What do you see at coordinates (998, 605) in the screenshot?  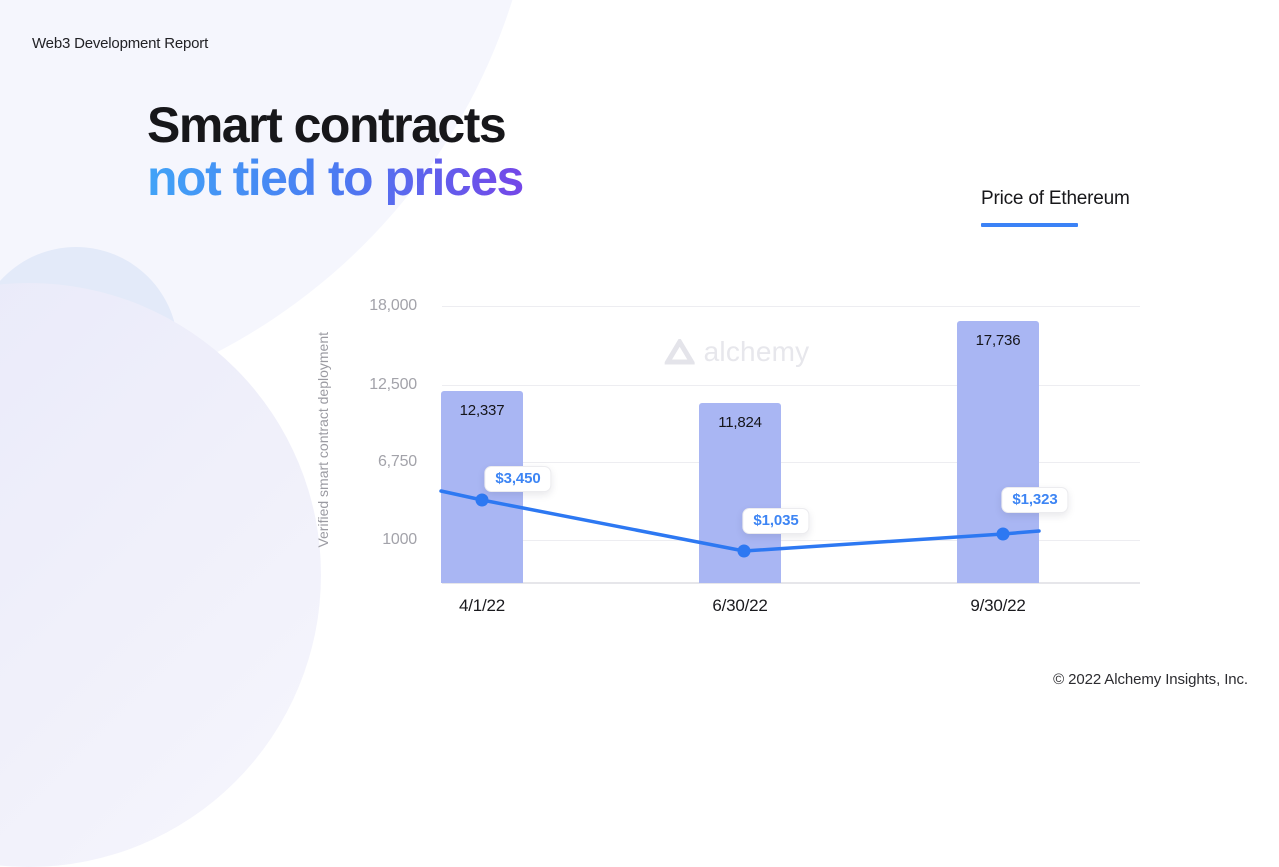 I see `x-axis-tick-label: 9/30/22` at bounding box center [998, 605].